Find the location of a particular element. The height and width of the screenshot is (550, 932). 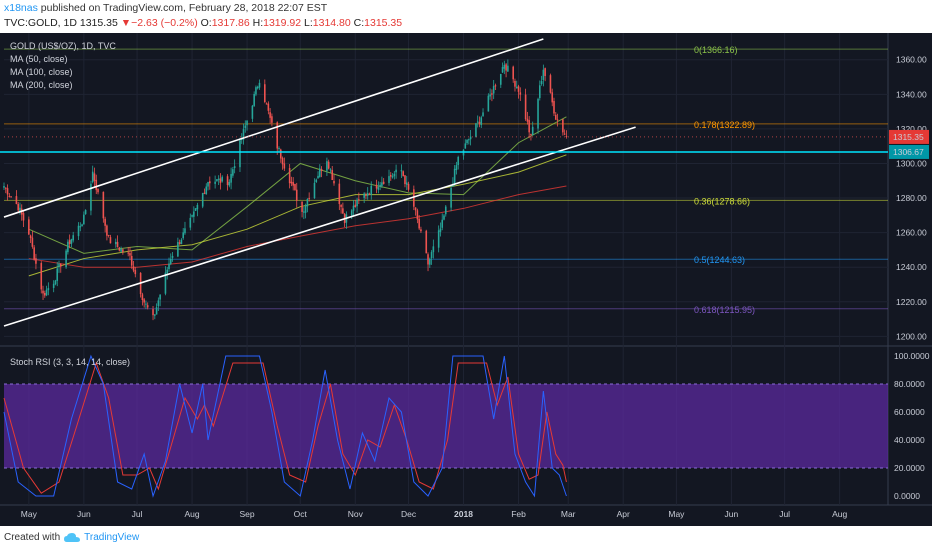

x-tick-label: May is located at coordinates (29, 514).